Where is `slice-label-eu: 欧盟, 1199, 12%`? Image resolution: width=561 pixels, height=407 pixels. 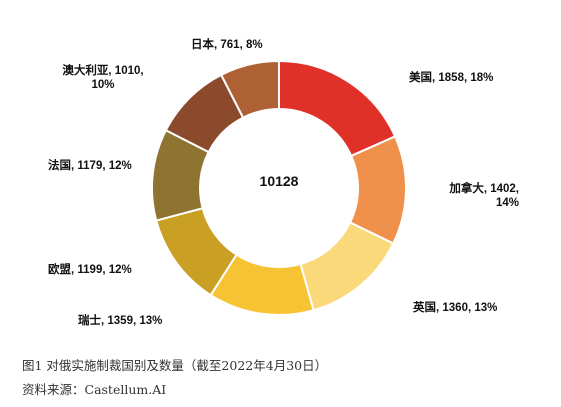 slice-label-eu: 欧盟, 1199, 12% is located at coordinates (90, 270).